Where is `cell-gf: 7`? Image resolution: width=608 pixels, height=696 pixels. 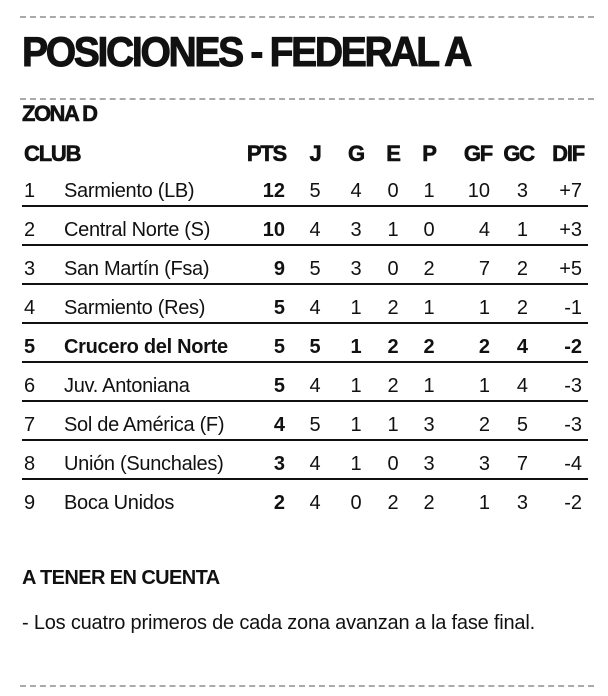 cell-gf: 7 is located at coordinates (484, 269).